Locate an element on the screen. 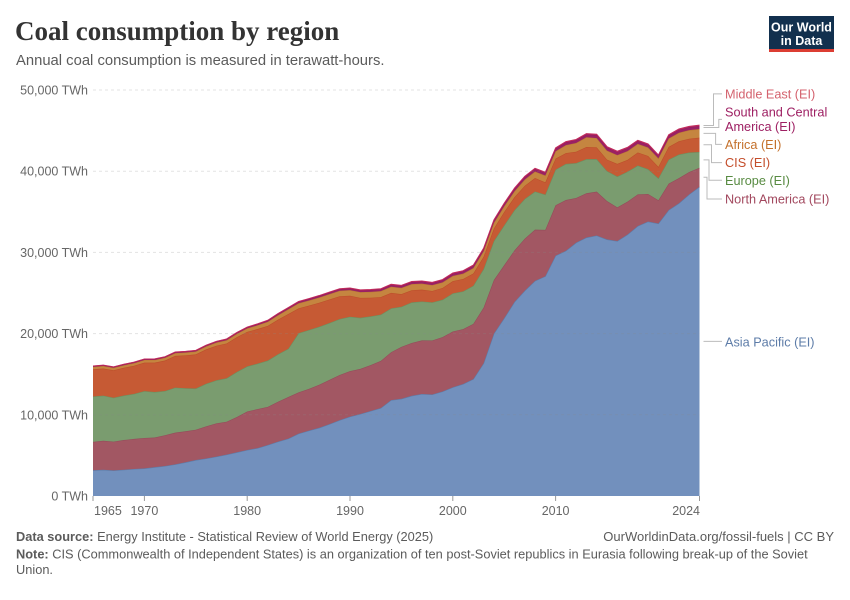 The height and width of the screenshot is (600, 850). svg-text: South and Central is located at coordinates (776, 113).